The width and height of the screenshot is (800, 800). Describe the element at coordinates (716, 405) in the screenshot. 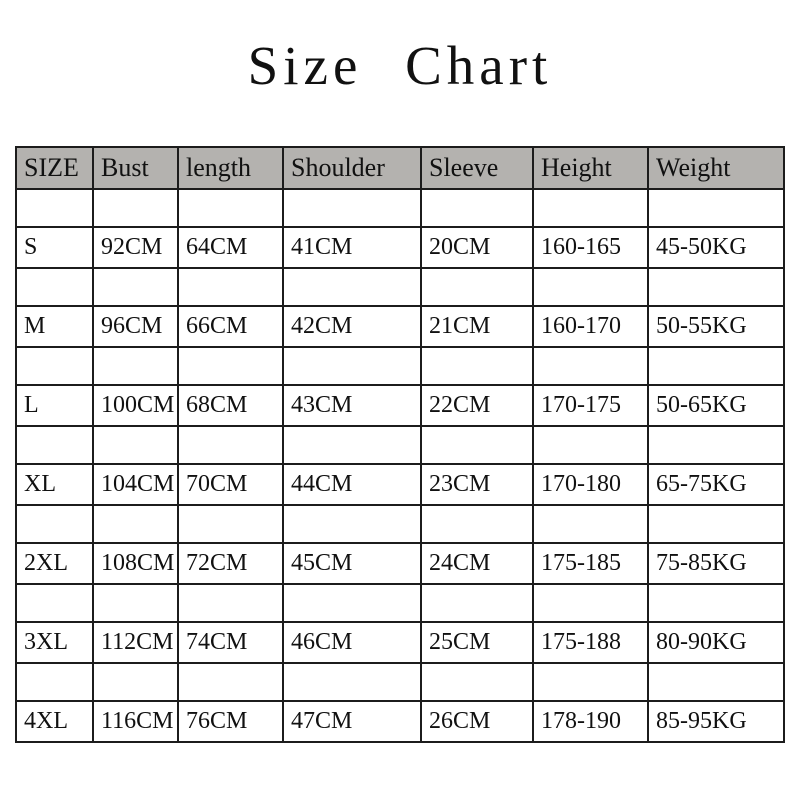

I see `cell-weight: 50-65KG` at that location.